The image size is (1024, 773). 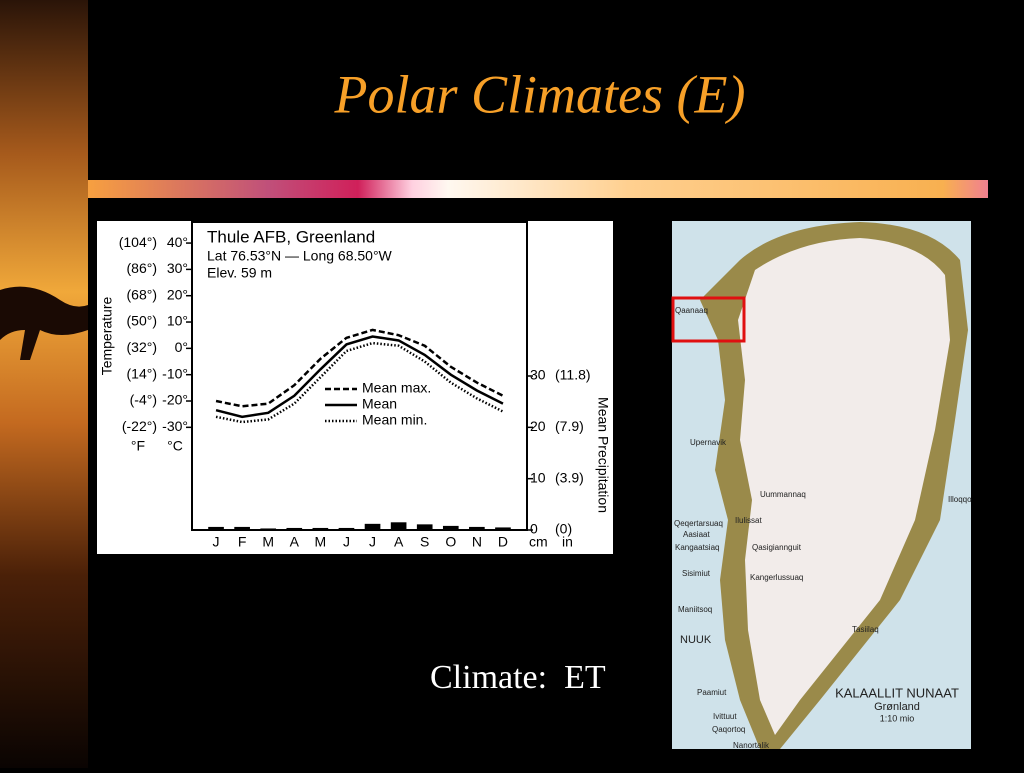 I want to click on x-tick-label: S, so click(x=424, y=542).